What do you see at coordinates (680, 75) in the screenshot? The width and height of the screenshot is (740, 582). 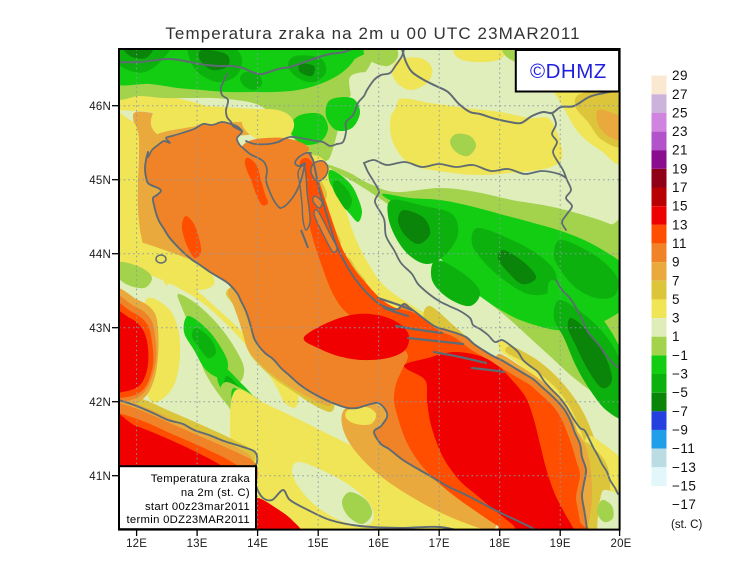 I see `svg-text: 29` at bounding box center [680, 75].